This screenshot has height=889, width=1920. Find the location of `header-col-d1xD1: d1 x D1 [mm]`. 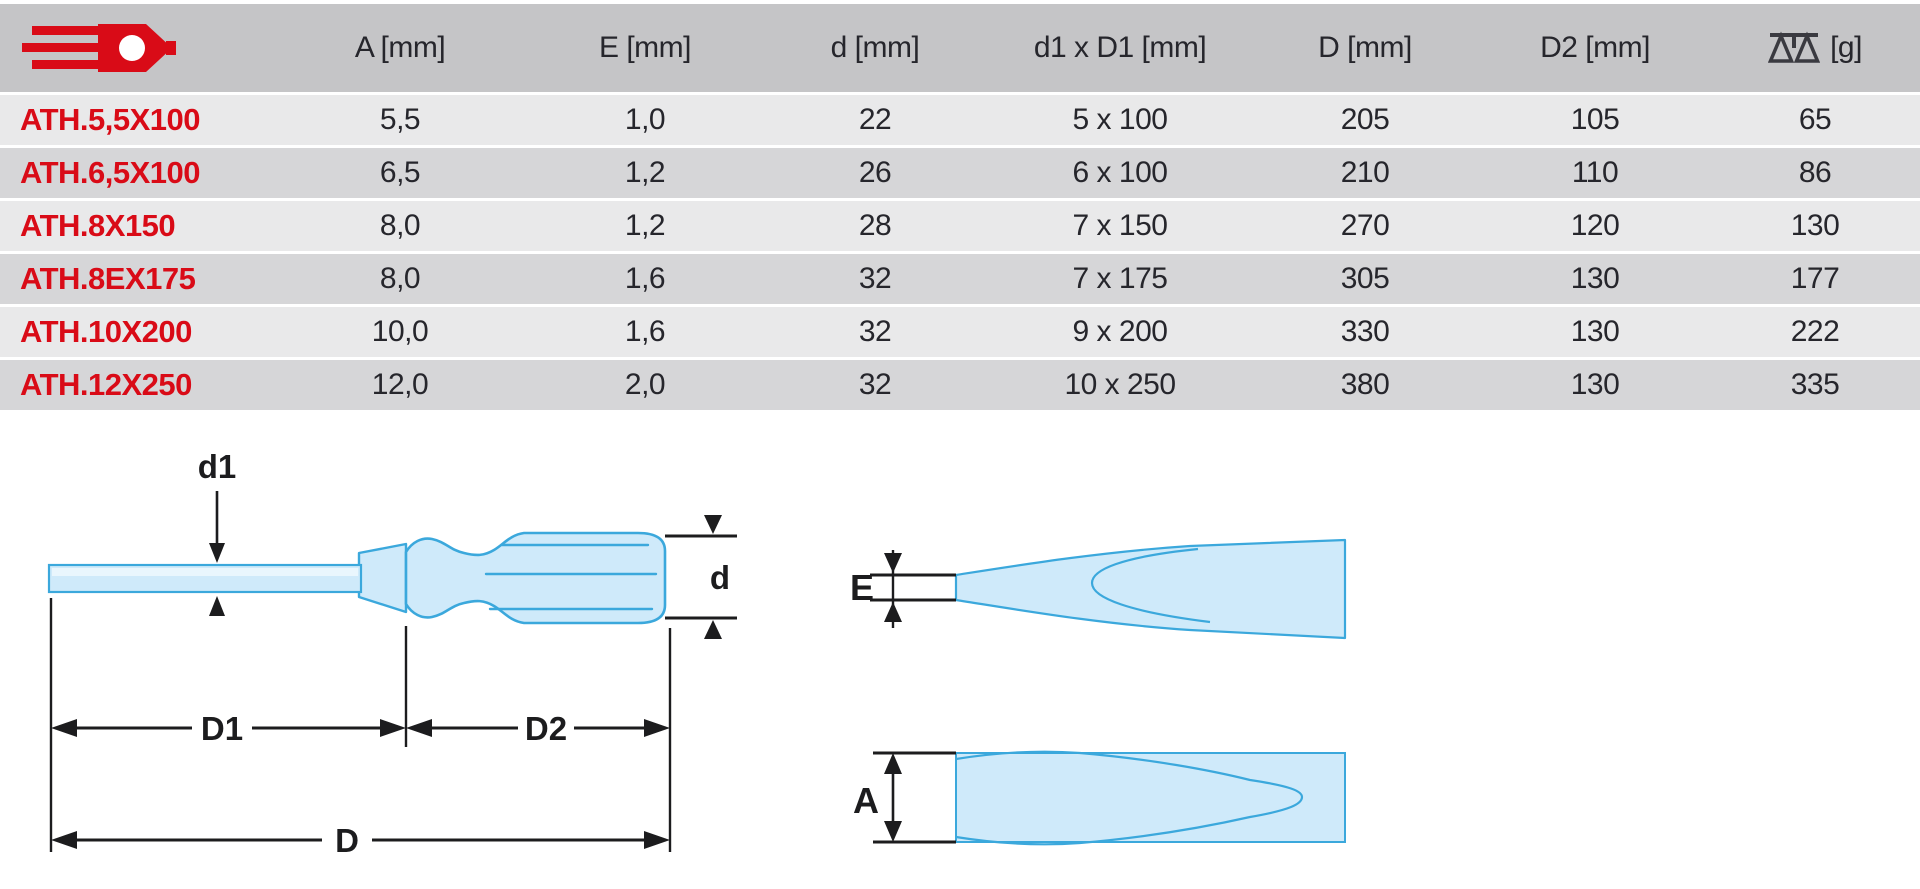

header-col-d1xD1: d1 x D1 [mm] is located at coordinates (1120, 47).